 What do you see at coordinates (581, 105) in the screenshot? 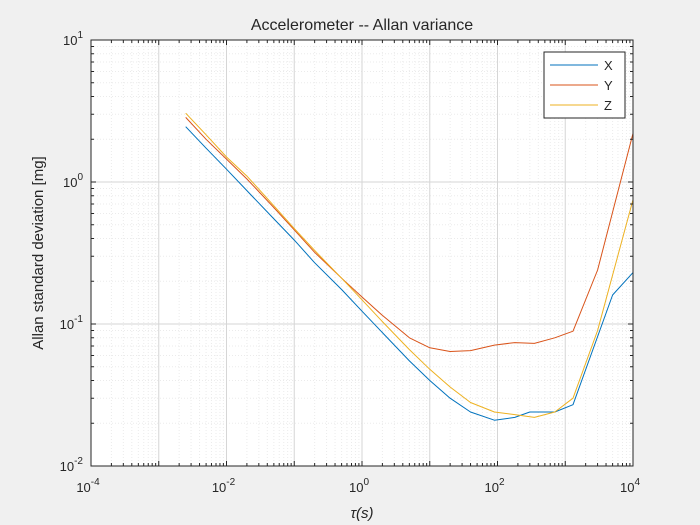
I see `legend-entry-z: Z` at bounding box center [581, 105].